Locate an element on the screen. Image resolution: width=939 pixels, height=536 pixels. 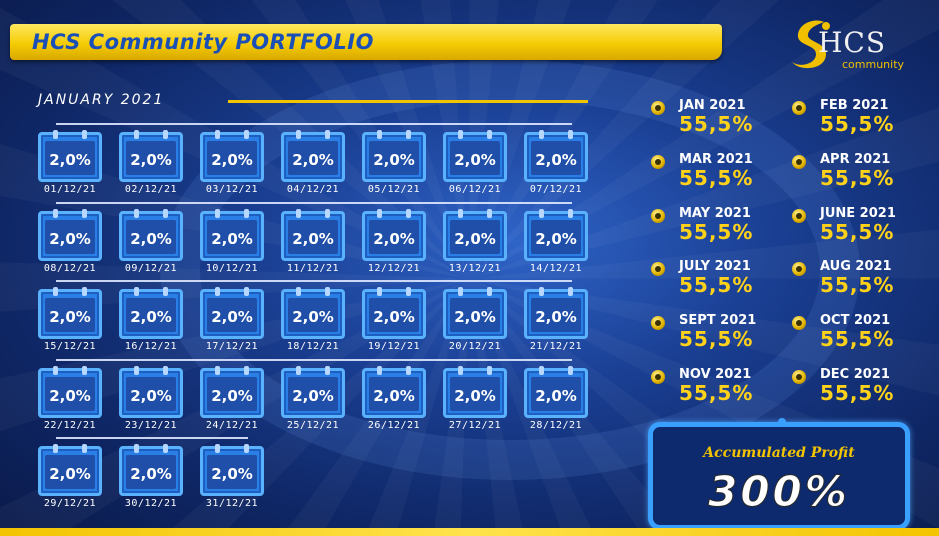
month-name: DEC 2021 is located at coordinates (855, 374).